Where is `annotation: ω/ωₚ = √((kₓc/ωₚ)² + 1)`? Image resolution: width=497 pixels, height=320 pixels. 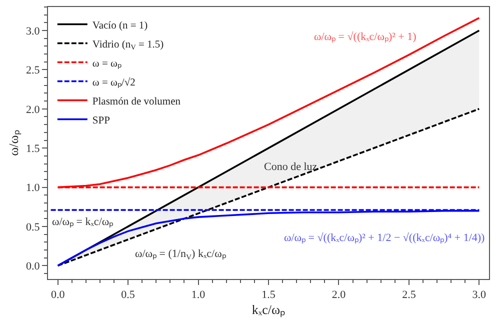
annotation: ω/ωₚ = √((kₓc/ωₚ)² + 1) is located at coordinates (365, 37).